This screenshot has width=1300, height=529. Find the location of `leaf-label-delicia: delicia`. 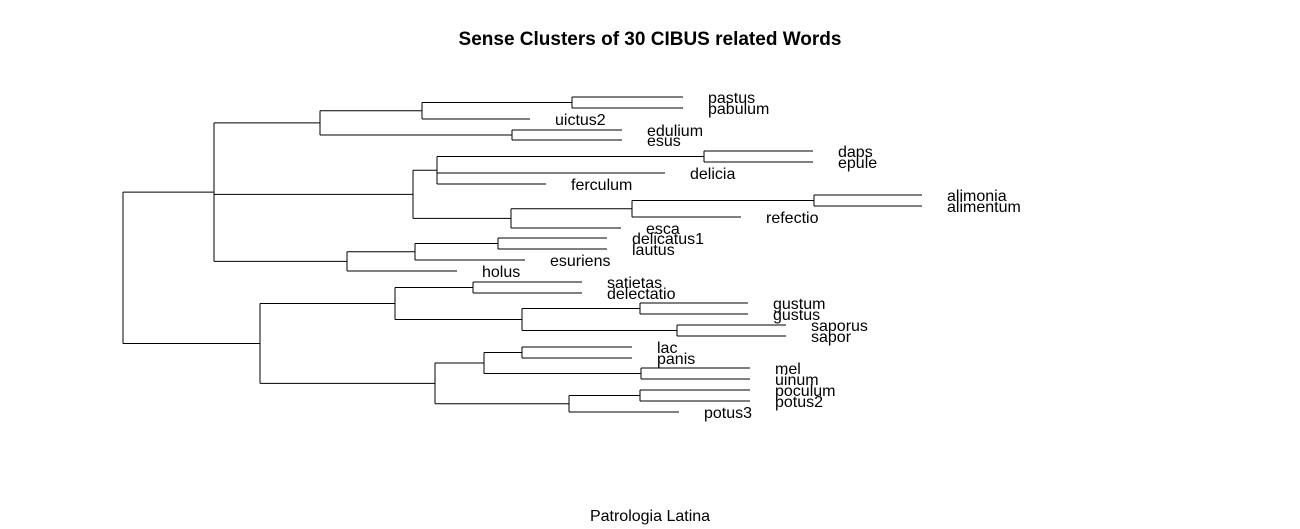

leaf-label-delicia: delicia is located at coordinates (712, 174).